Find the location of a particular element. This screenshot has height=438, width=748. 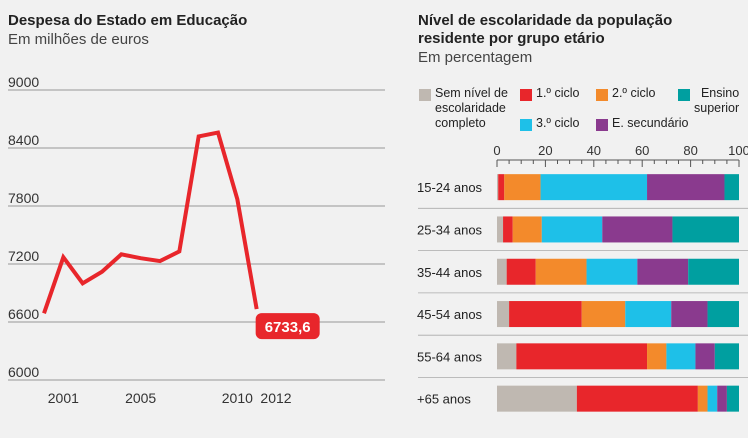

bar-chart-title-line-2: residente por grupo etário is located at coordinates (511, 38).